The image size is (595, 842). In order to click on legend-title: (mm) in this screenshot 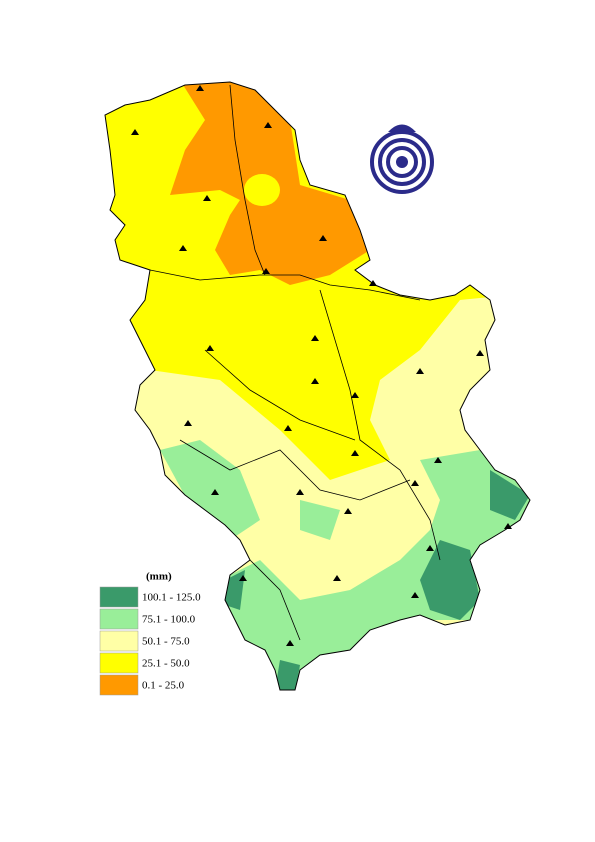, I will do `click(159, 577)`.